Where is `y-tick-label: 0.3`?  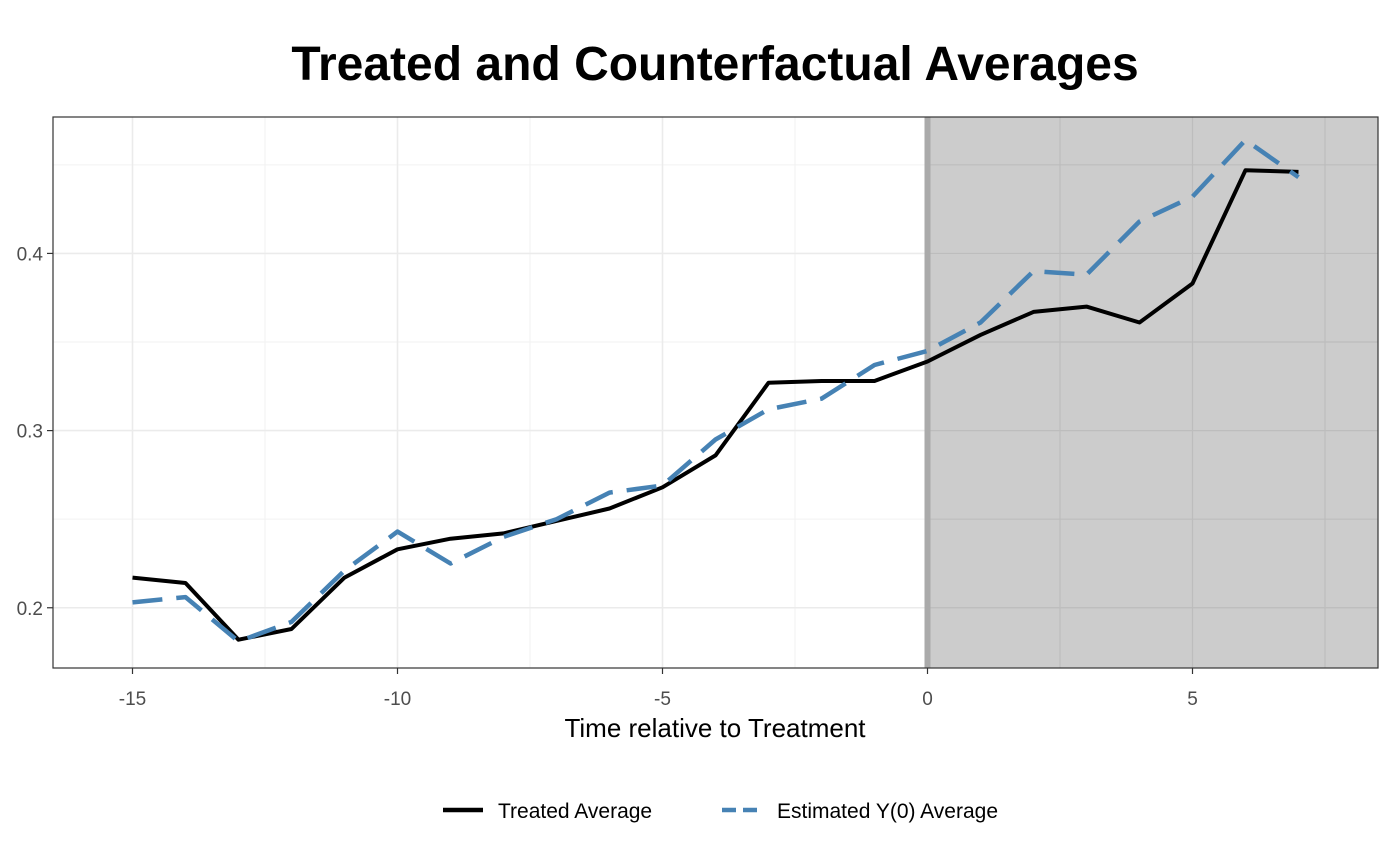 y-tick-label: 0.3 is located at coordinates (30, 432).